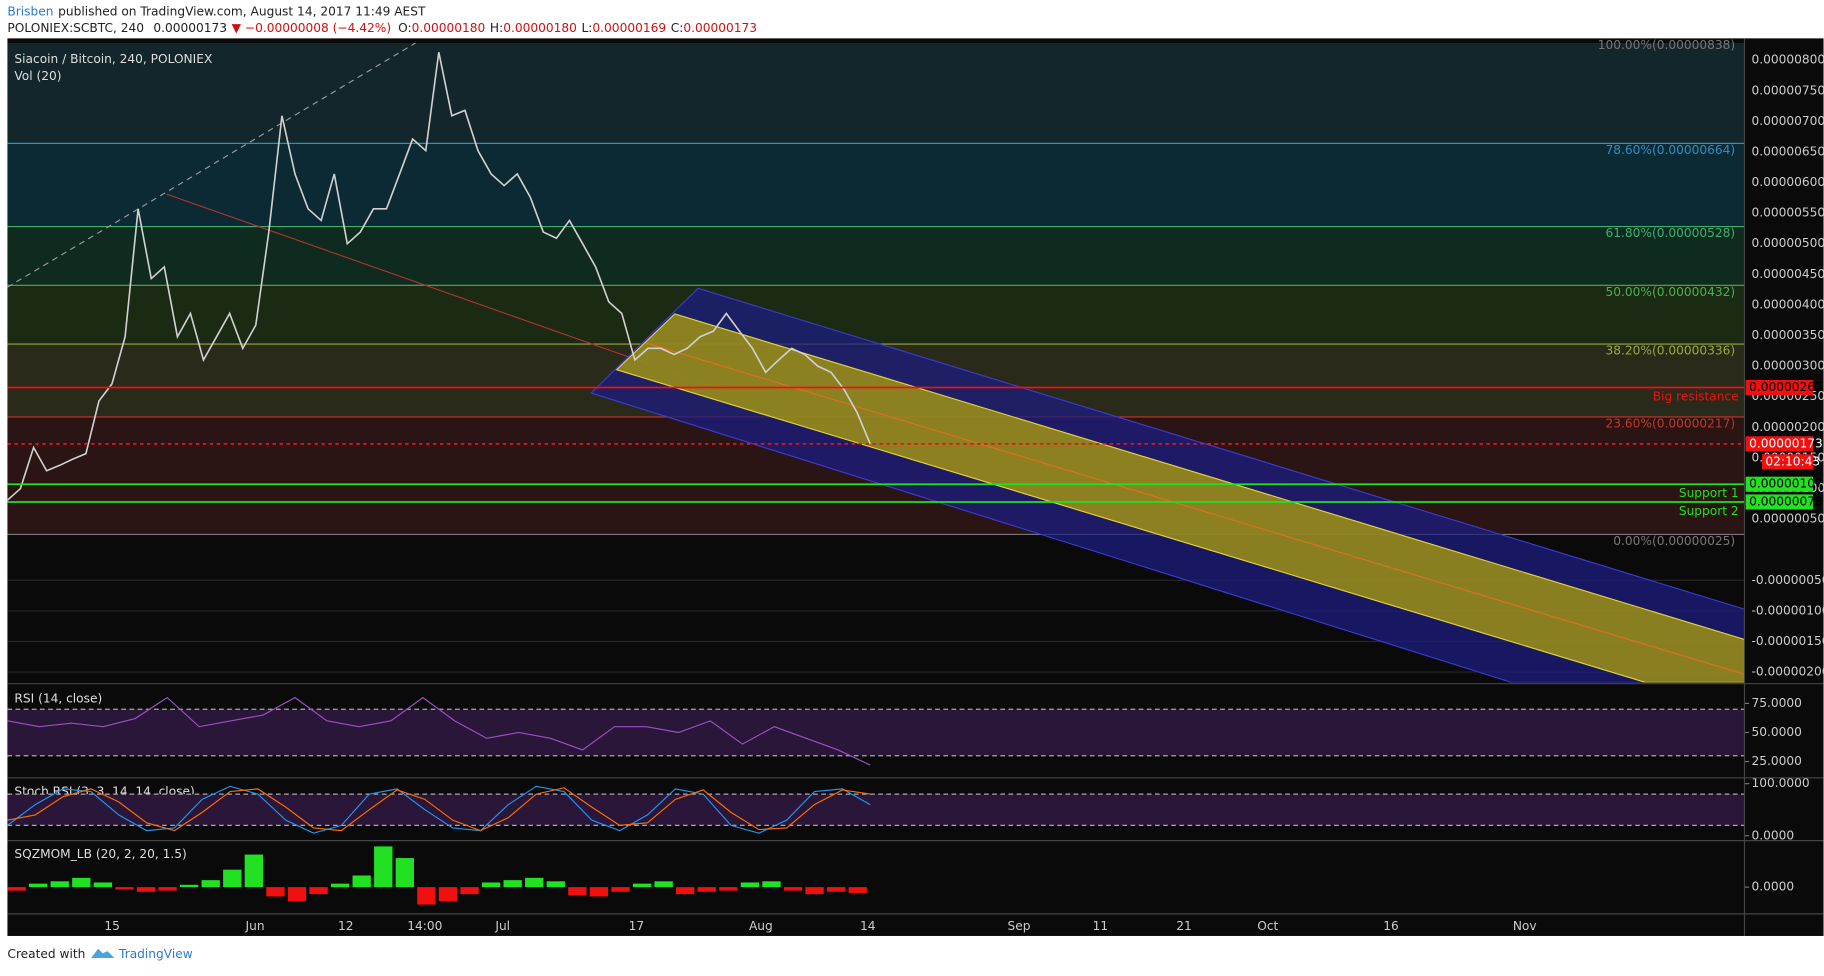  I want to click on x-tick-label: 15, so click(112, 926).